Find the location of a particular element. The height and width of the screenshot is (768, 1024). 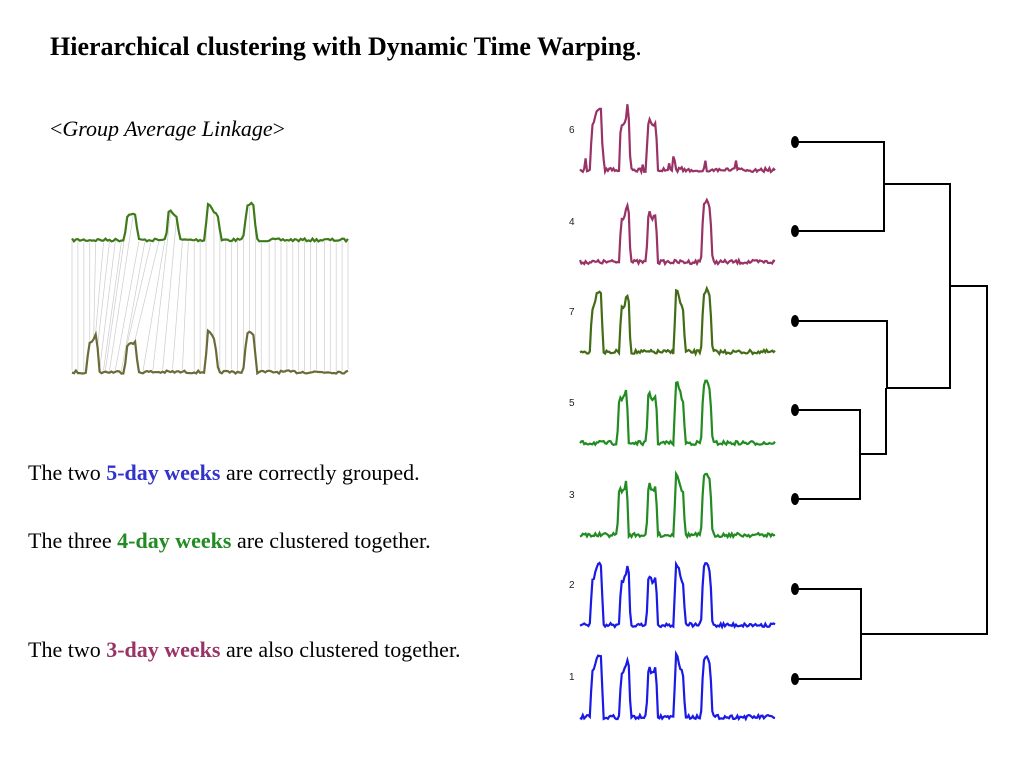

subtitle-close-bracket: > is located at coordinates (279, 128).